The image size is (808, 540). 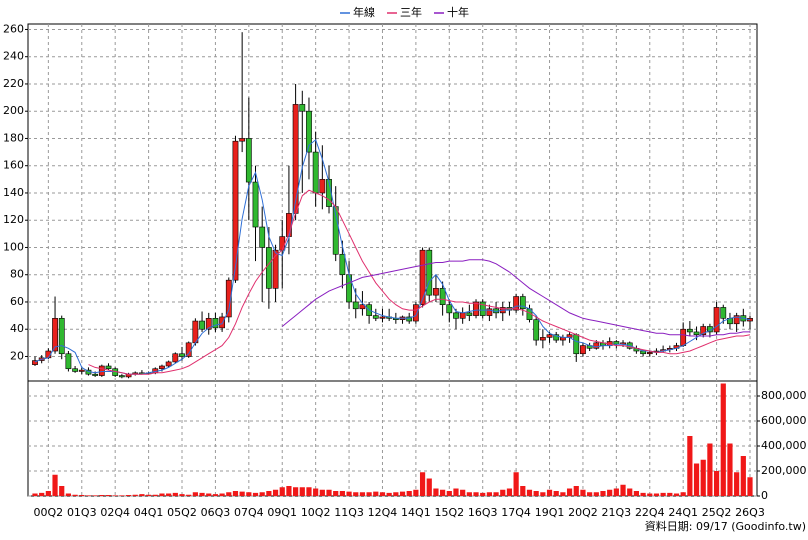 I want to click on x-tick-label: 16Q3, so click(x=483, y=512).